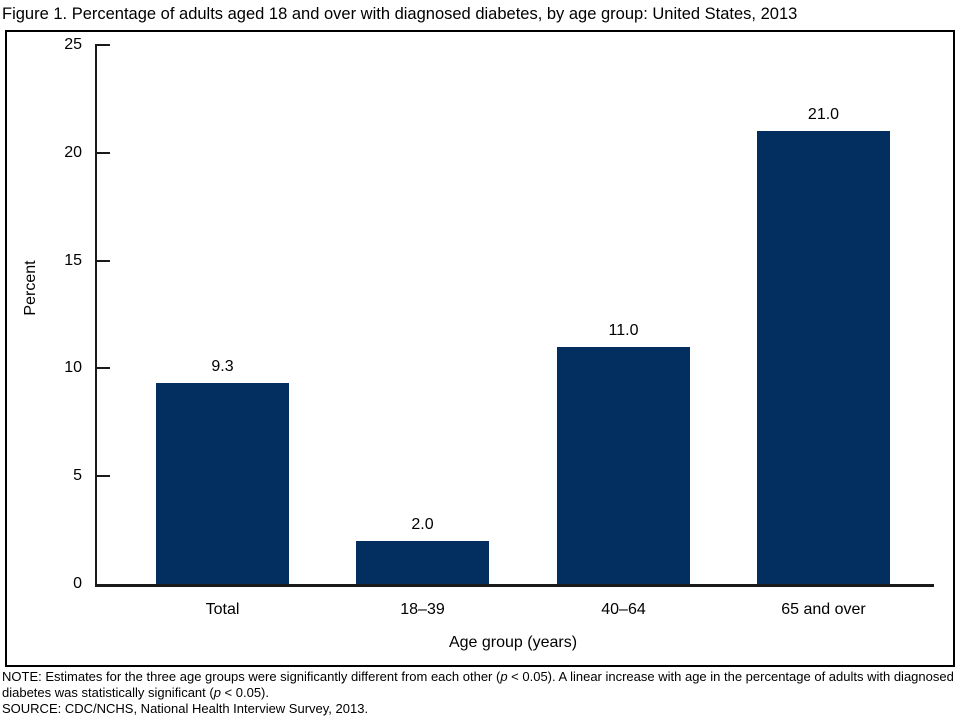 The height and width of the screenshot is (717, 960). Describe the element at coordinates (623, 609) in the screenshot. I see `x-tick-label: 40–64` at that location.